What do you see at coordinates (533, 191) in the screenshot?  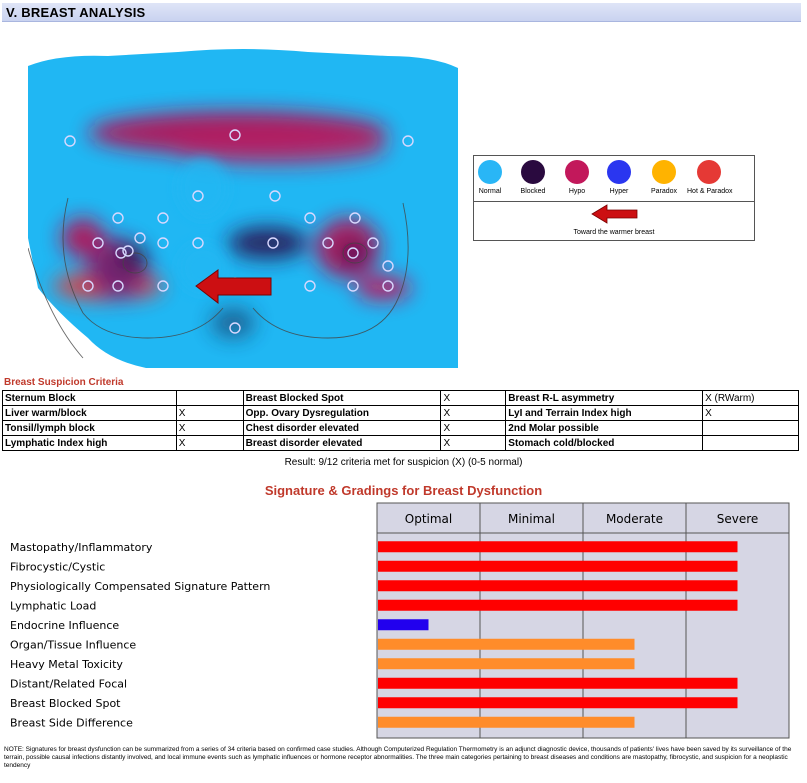 I see `legend-label: Blocked` at bounding box center [533, 191].